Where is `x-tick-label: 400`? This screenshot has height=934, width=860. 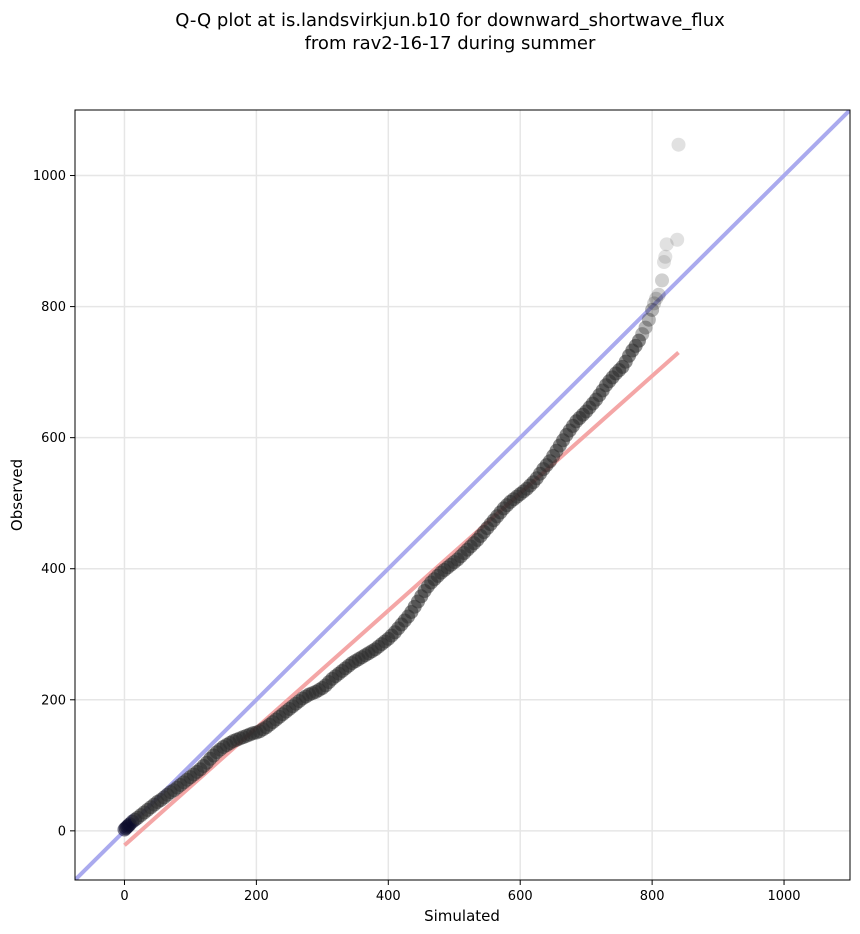 x-tick-label: 400 is located at coordinates (388, 896).